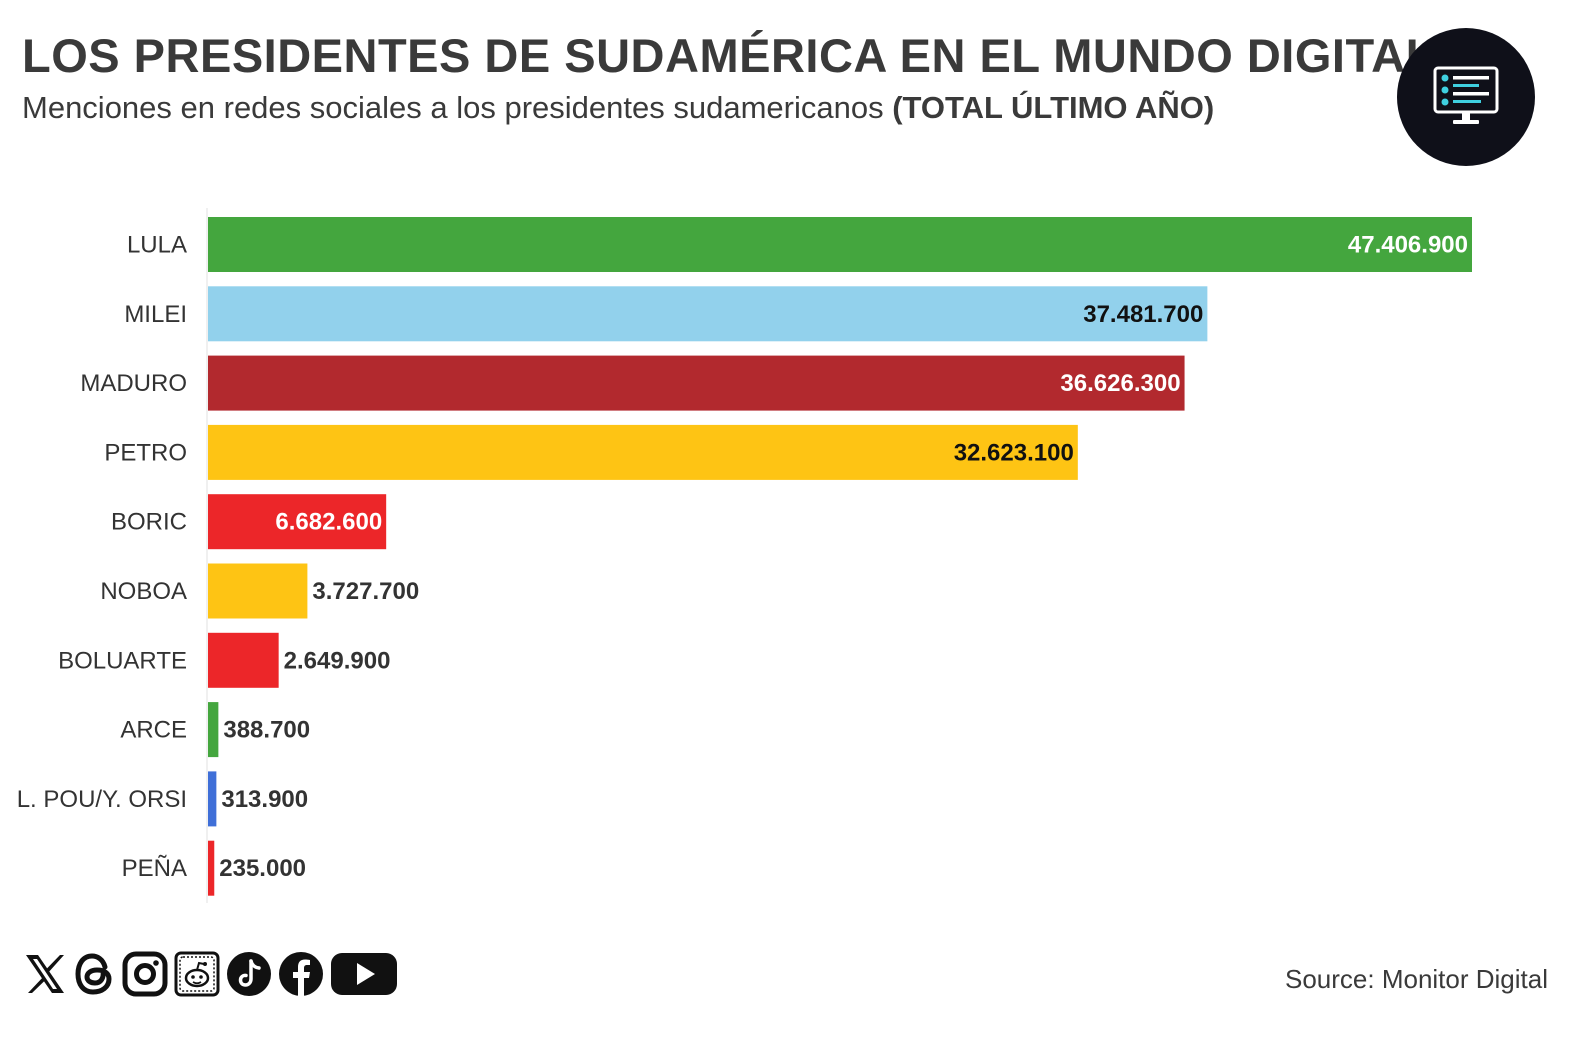 This screenshot has width=1588, height=1042. I want to click on tiktok-icon, so click(249, 974).